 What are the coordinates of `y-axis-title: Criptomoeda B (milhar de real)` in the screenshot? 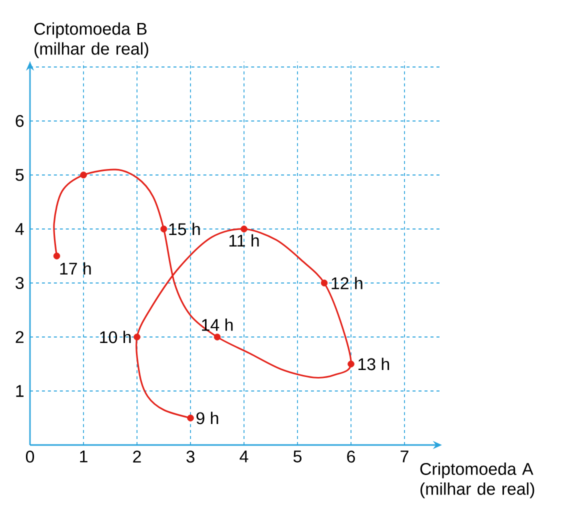 It's located at (91, 40).